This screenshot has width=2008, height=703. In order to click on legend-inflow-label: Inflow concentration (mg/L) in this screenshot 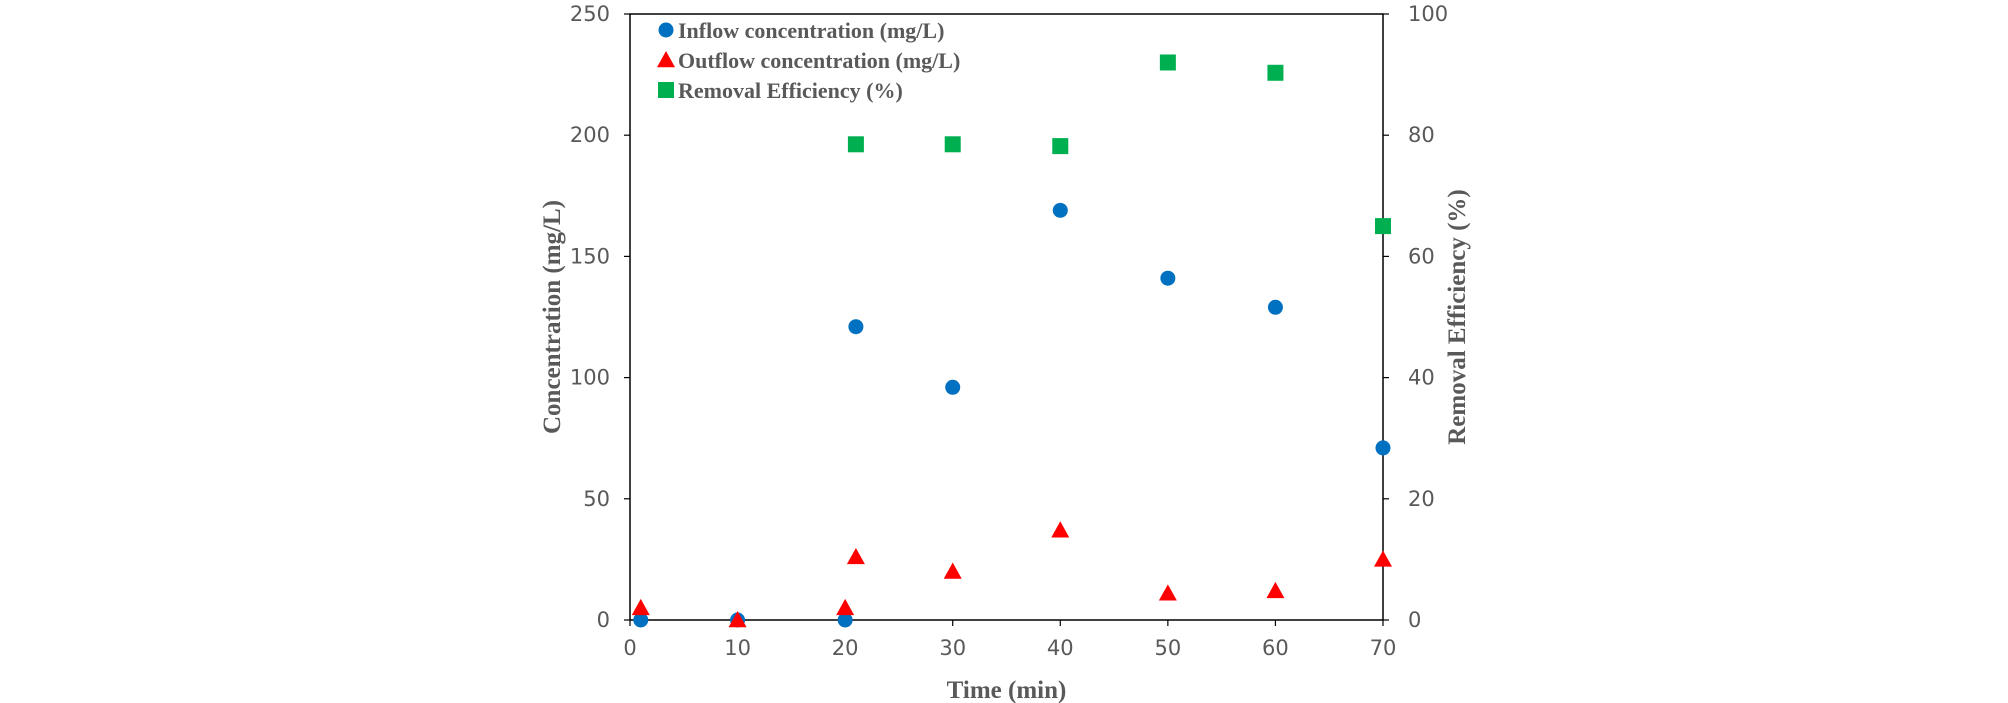, I will do `click(811, 30)`.